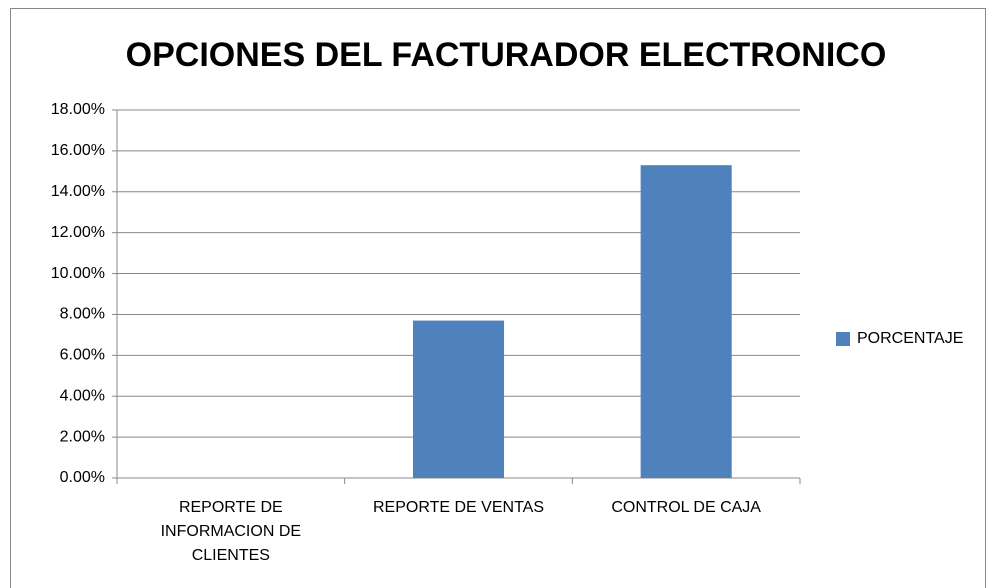  What do you see at coordinates (506, 55) in the screenshot?
I see `chart-title: OPCIONES DEL FACTURADOR ELECTRONICO` at bounding box center [506, 55].